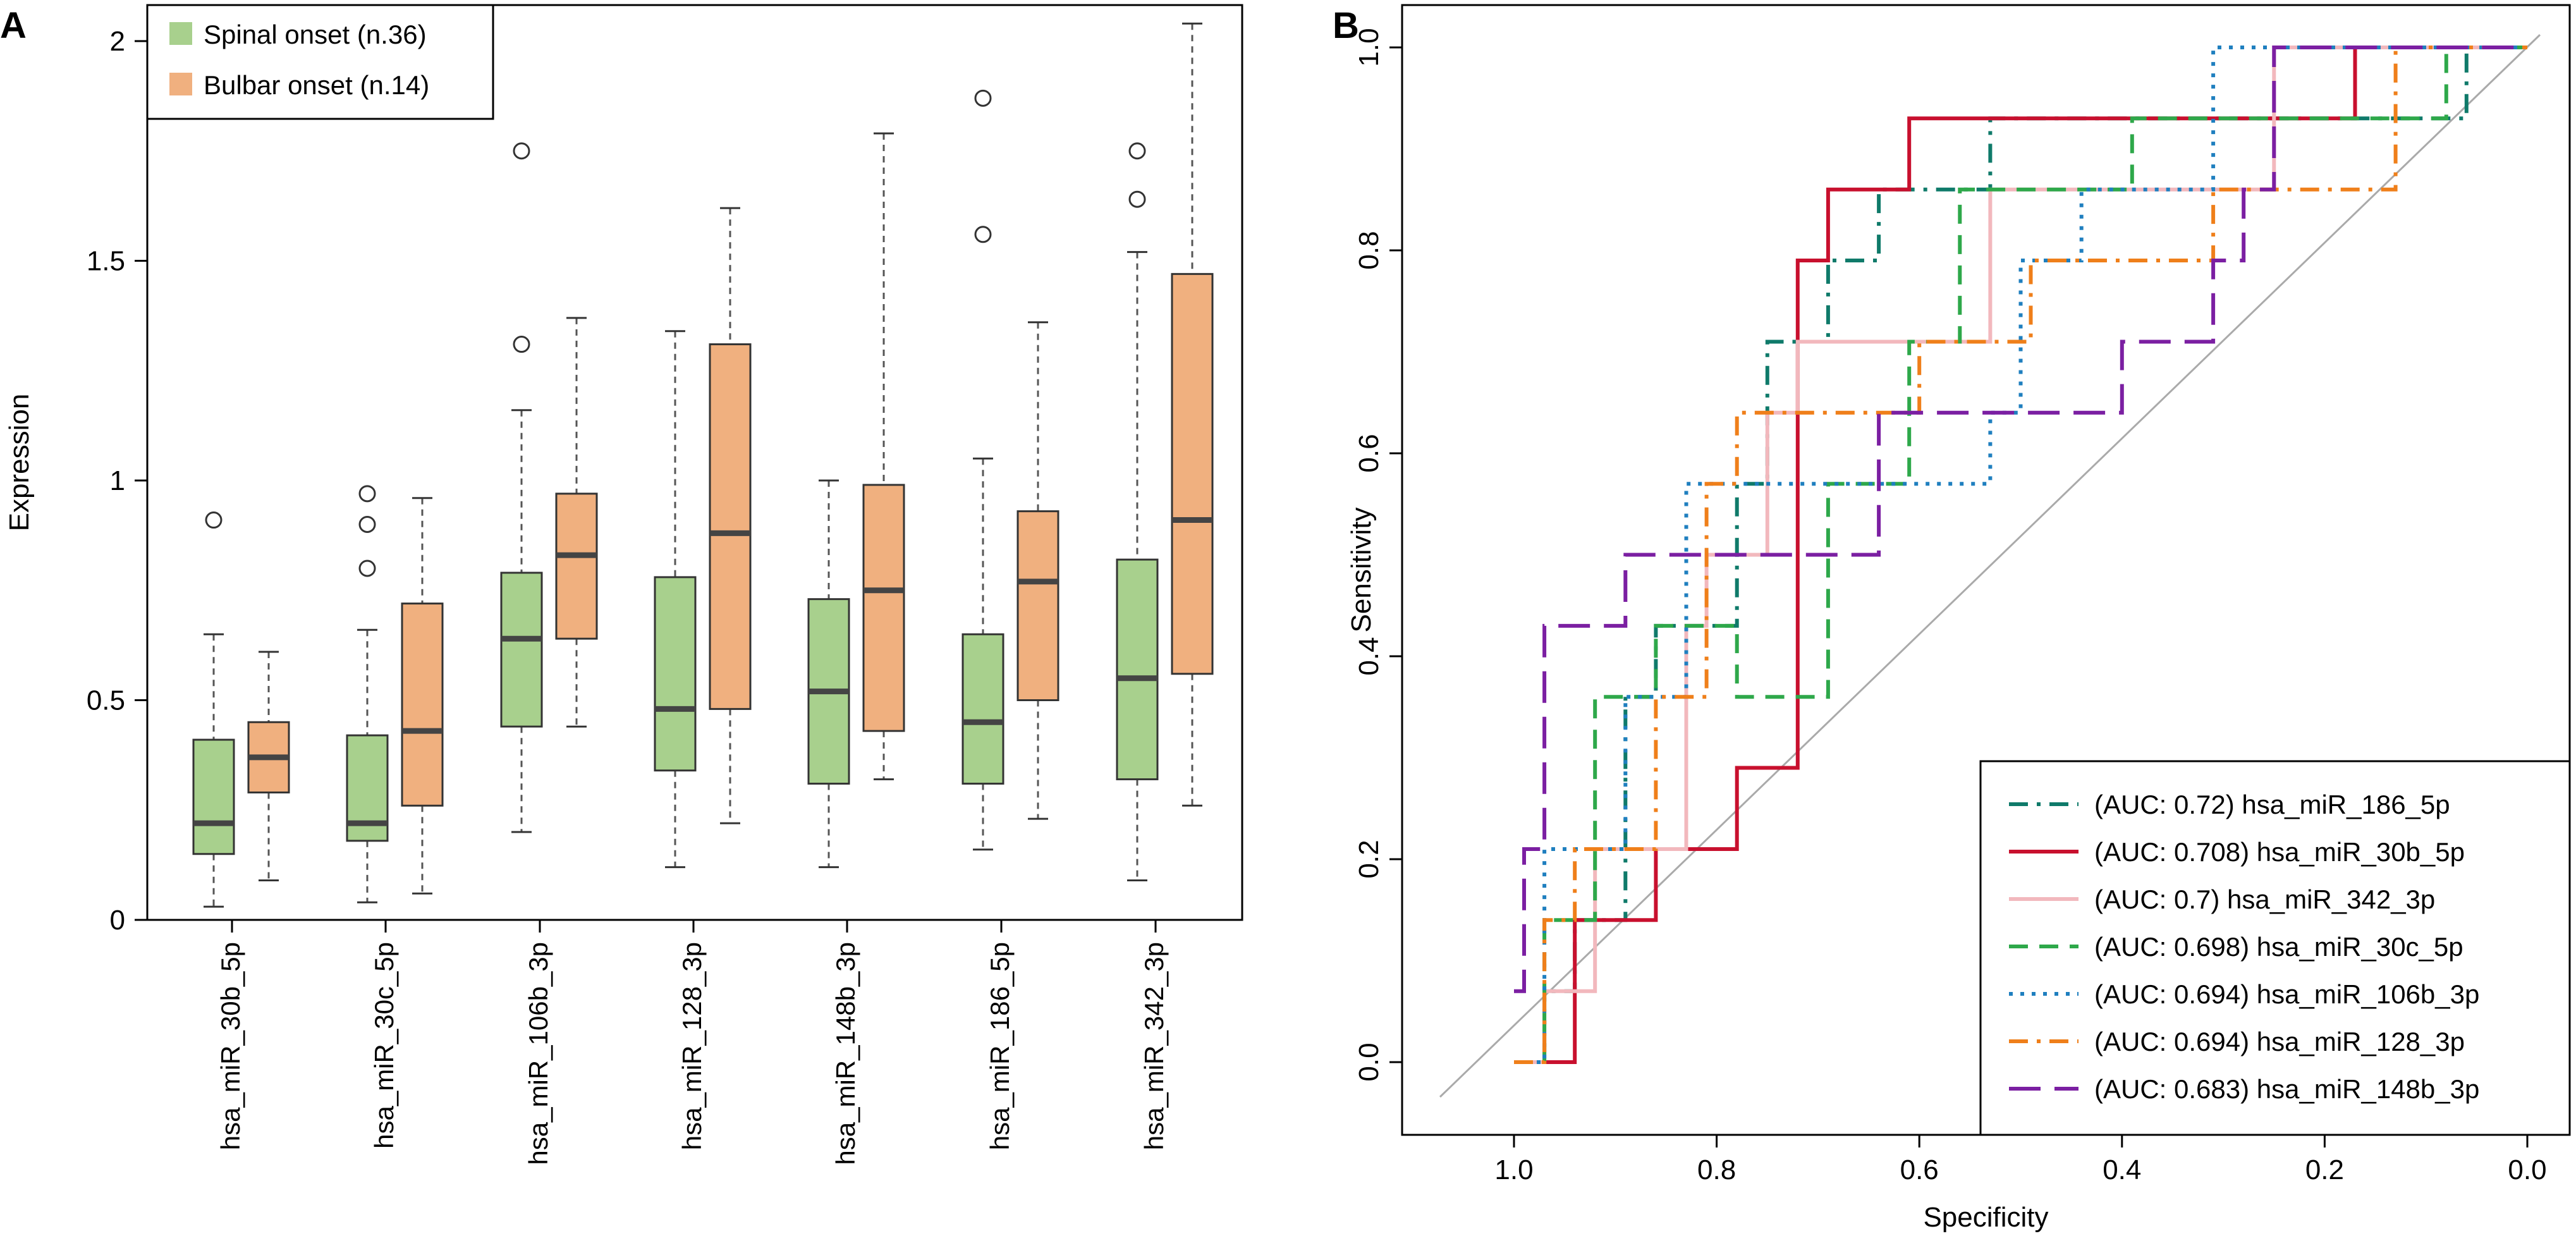 This screenshot has height=1236, width=2576. I want to click on legend-label: (AUC: 0.7) hsa_miR_342_3p, so click(2264, 899).